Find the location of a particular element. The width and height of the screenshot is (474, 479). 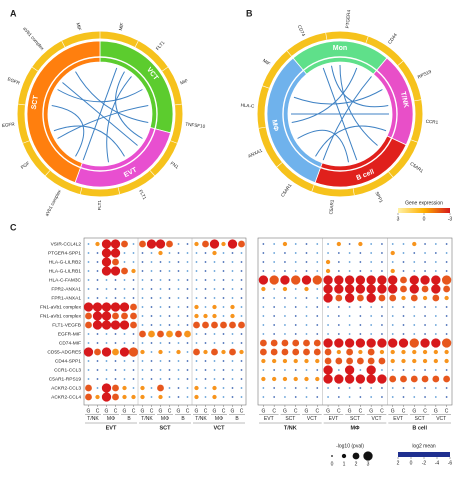

row-label: EGFR-MIF is located at coordinates (69, 334).